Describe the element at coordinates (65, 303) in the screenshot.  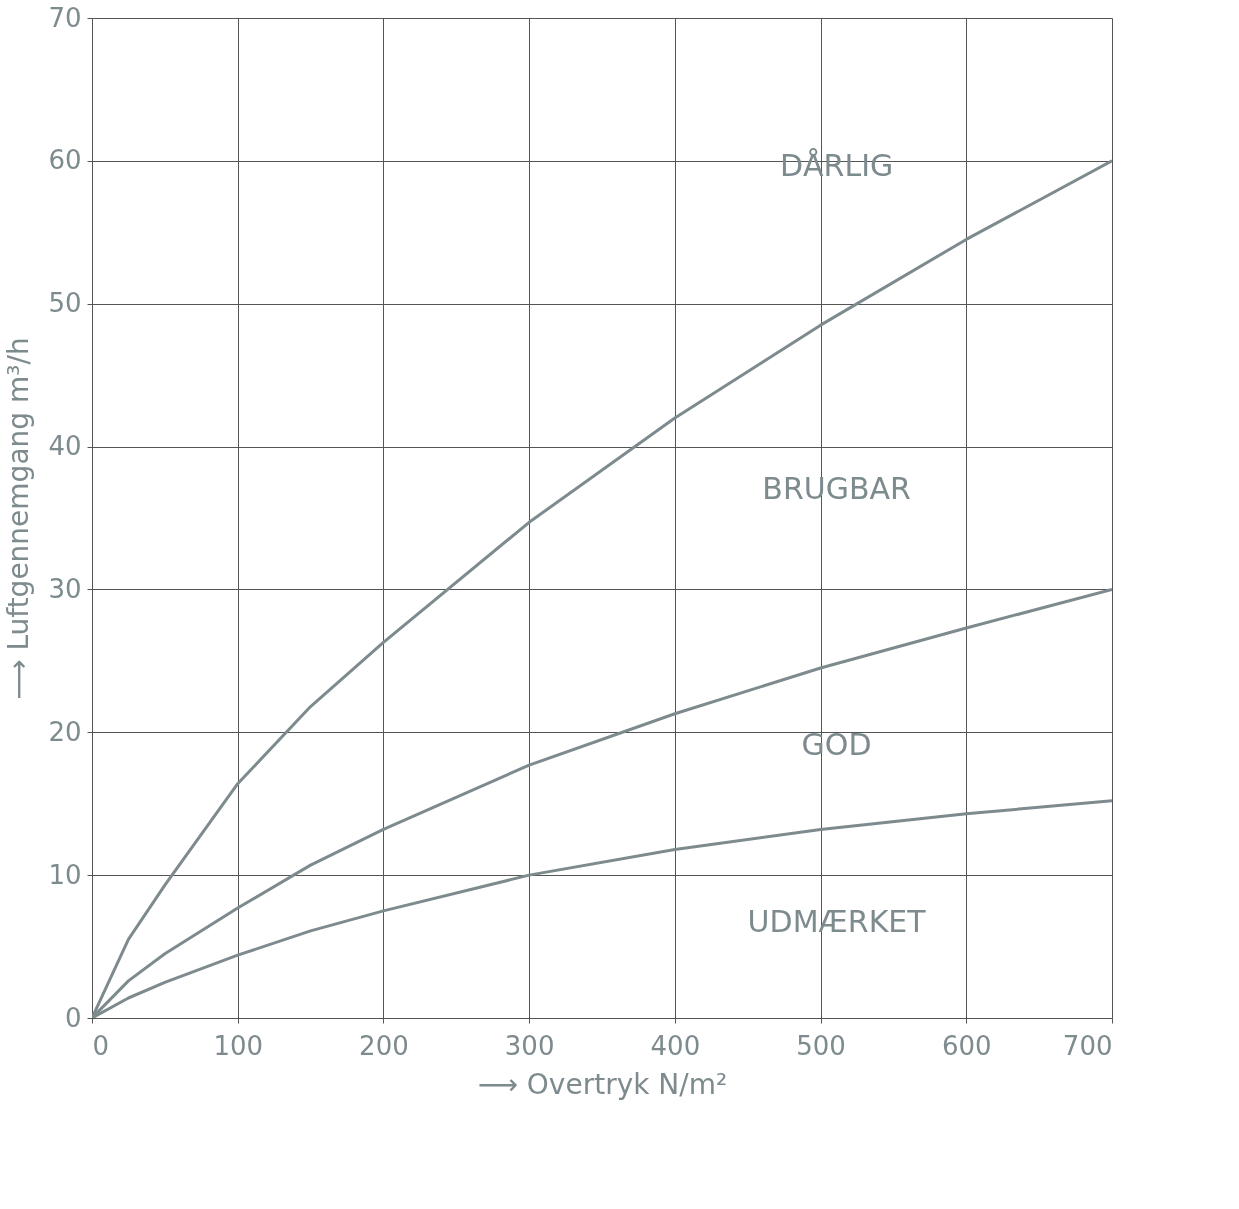
I see `y-tick-label: 50` at that location.